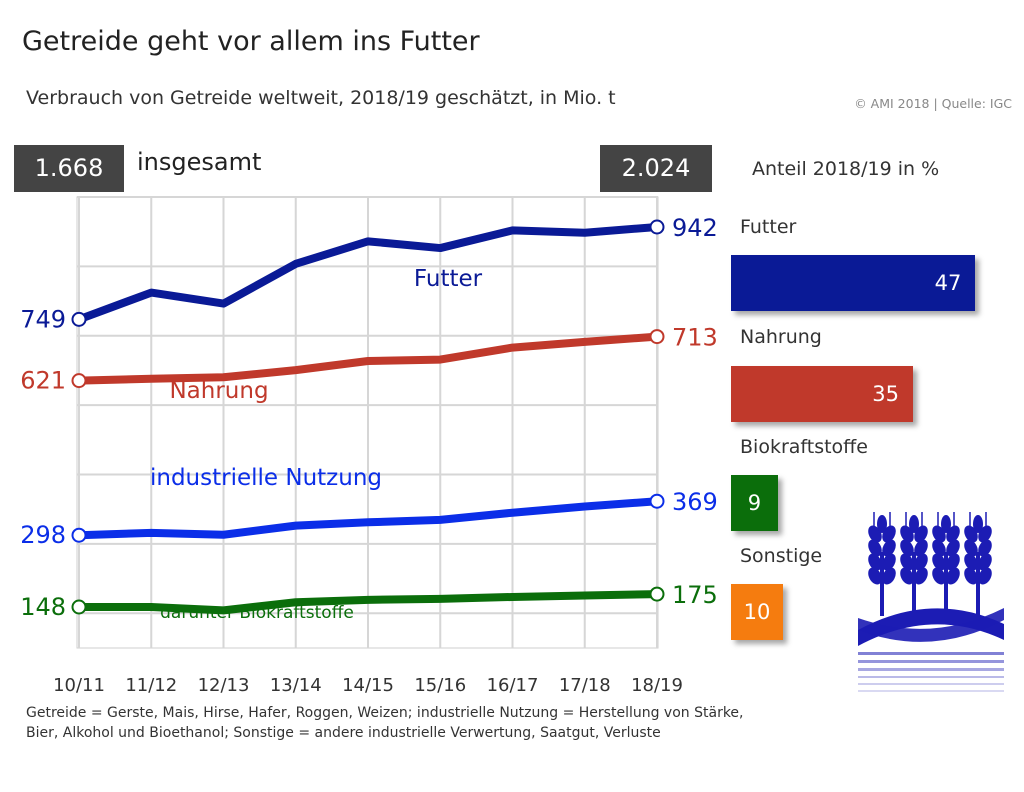  What do you see at coordinates (296, 685) in the screenshot?
I see `x-tick-label: 13/14` at bounding box center [296, 685].